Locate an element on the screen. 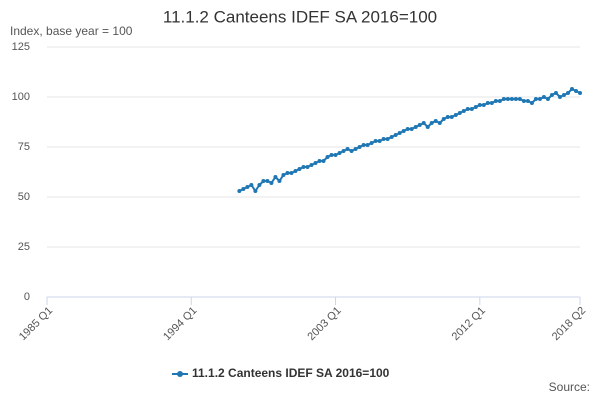 The width and height of the screenshot is (600, 405). y-tick-label: 0 is located at coordinates (27, 297).